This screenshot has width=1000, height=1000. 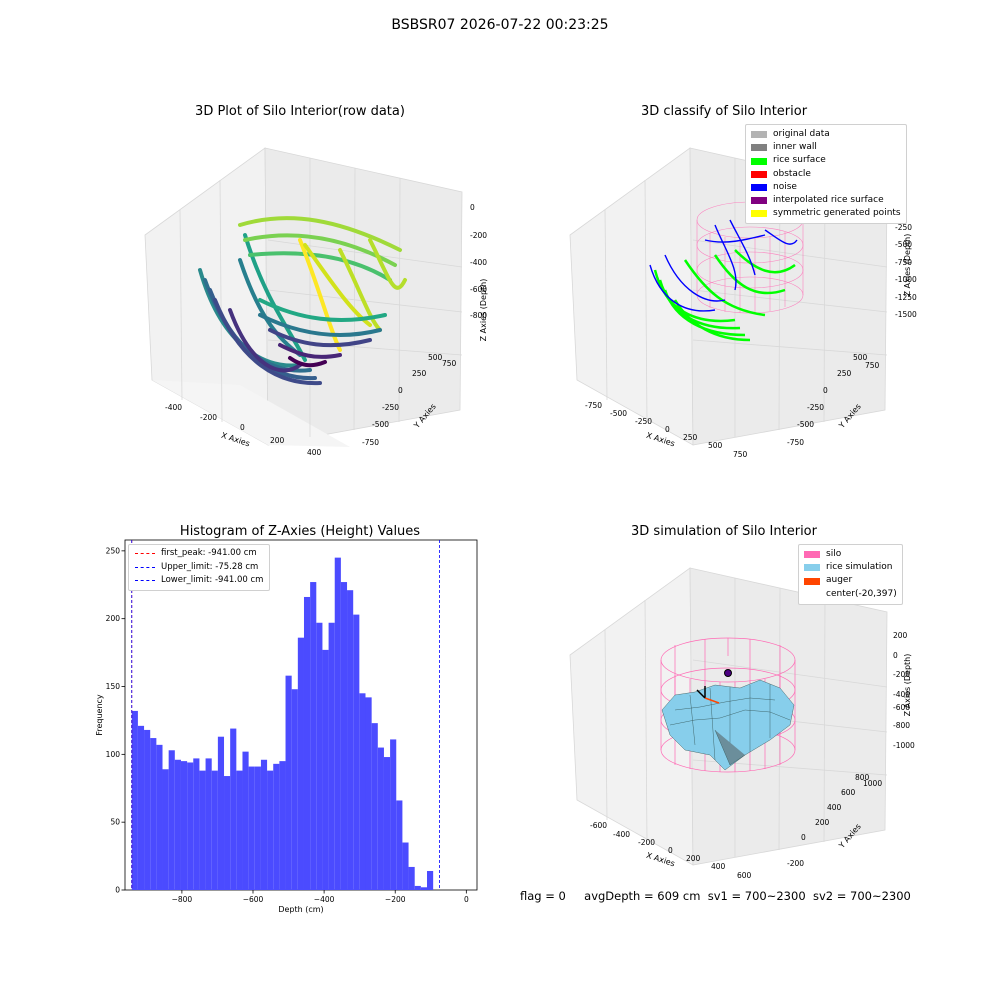 I want to click on panel1-zlabel: Z Axies (Depth), so click(x=483, y=310).